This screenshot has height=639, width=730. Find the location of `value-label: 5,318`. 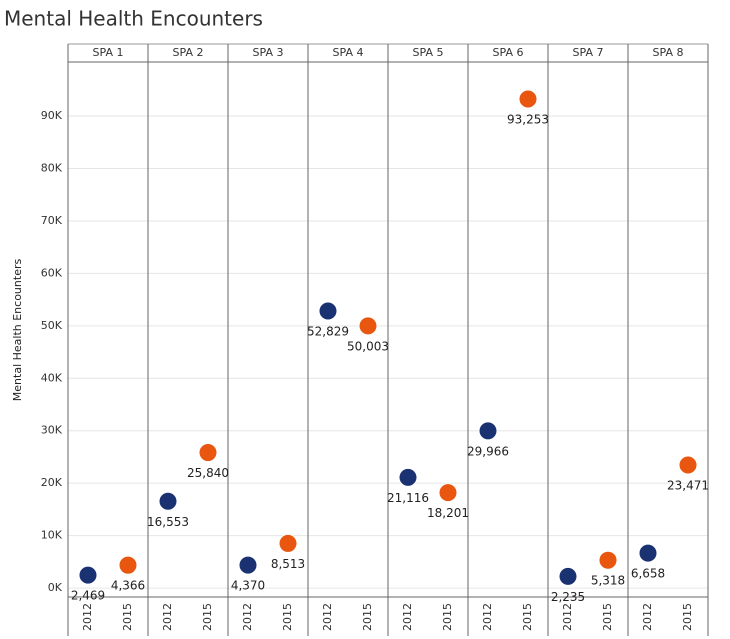

value-label: 5,318 is located at coordinates (608, 581).